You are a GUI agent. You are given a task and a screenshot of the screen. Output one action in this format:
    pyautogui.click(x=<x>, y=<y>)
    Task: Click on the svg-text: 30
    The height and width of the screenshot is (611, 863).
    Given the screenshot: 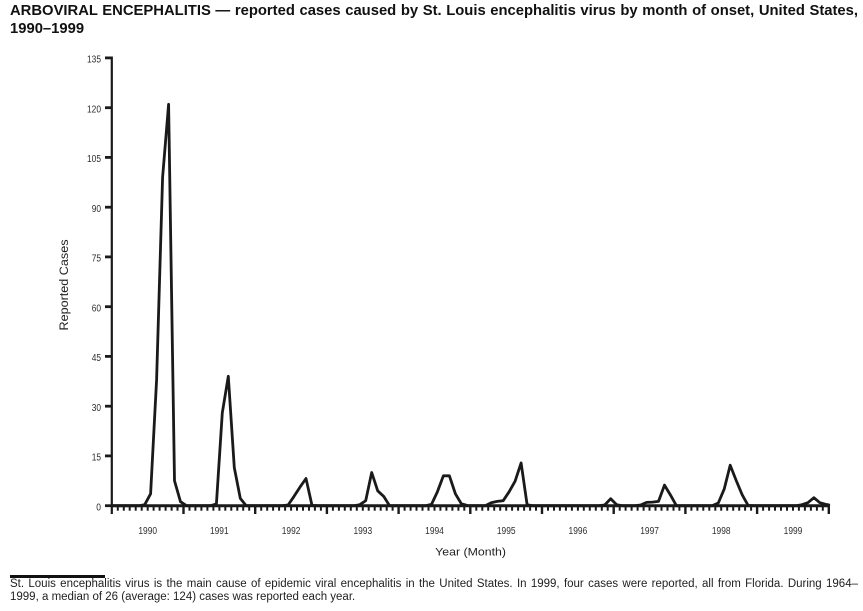 What is the action you would take?
    pyautogui.click(x=97, y=408)
    